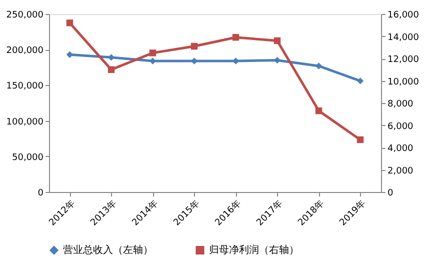  I want to click on y2-tick-label: 16,000, so click(404, 15).